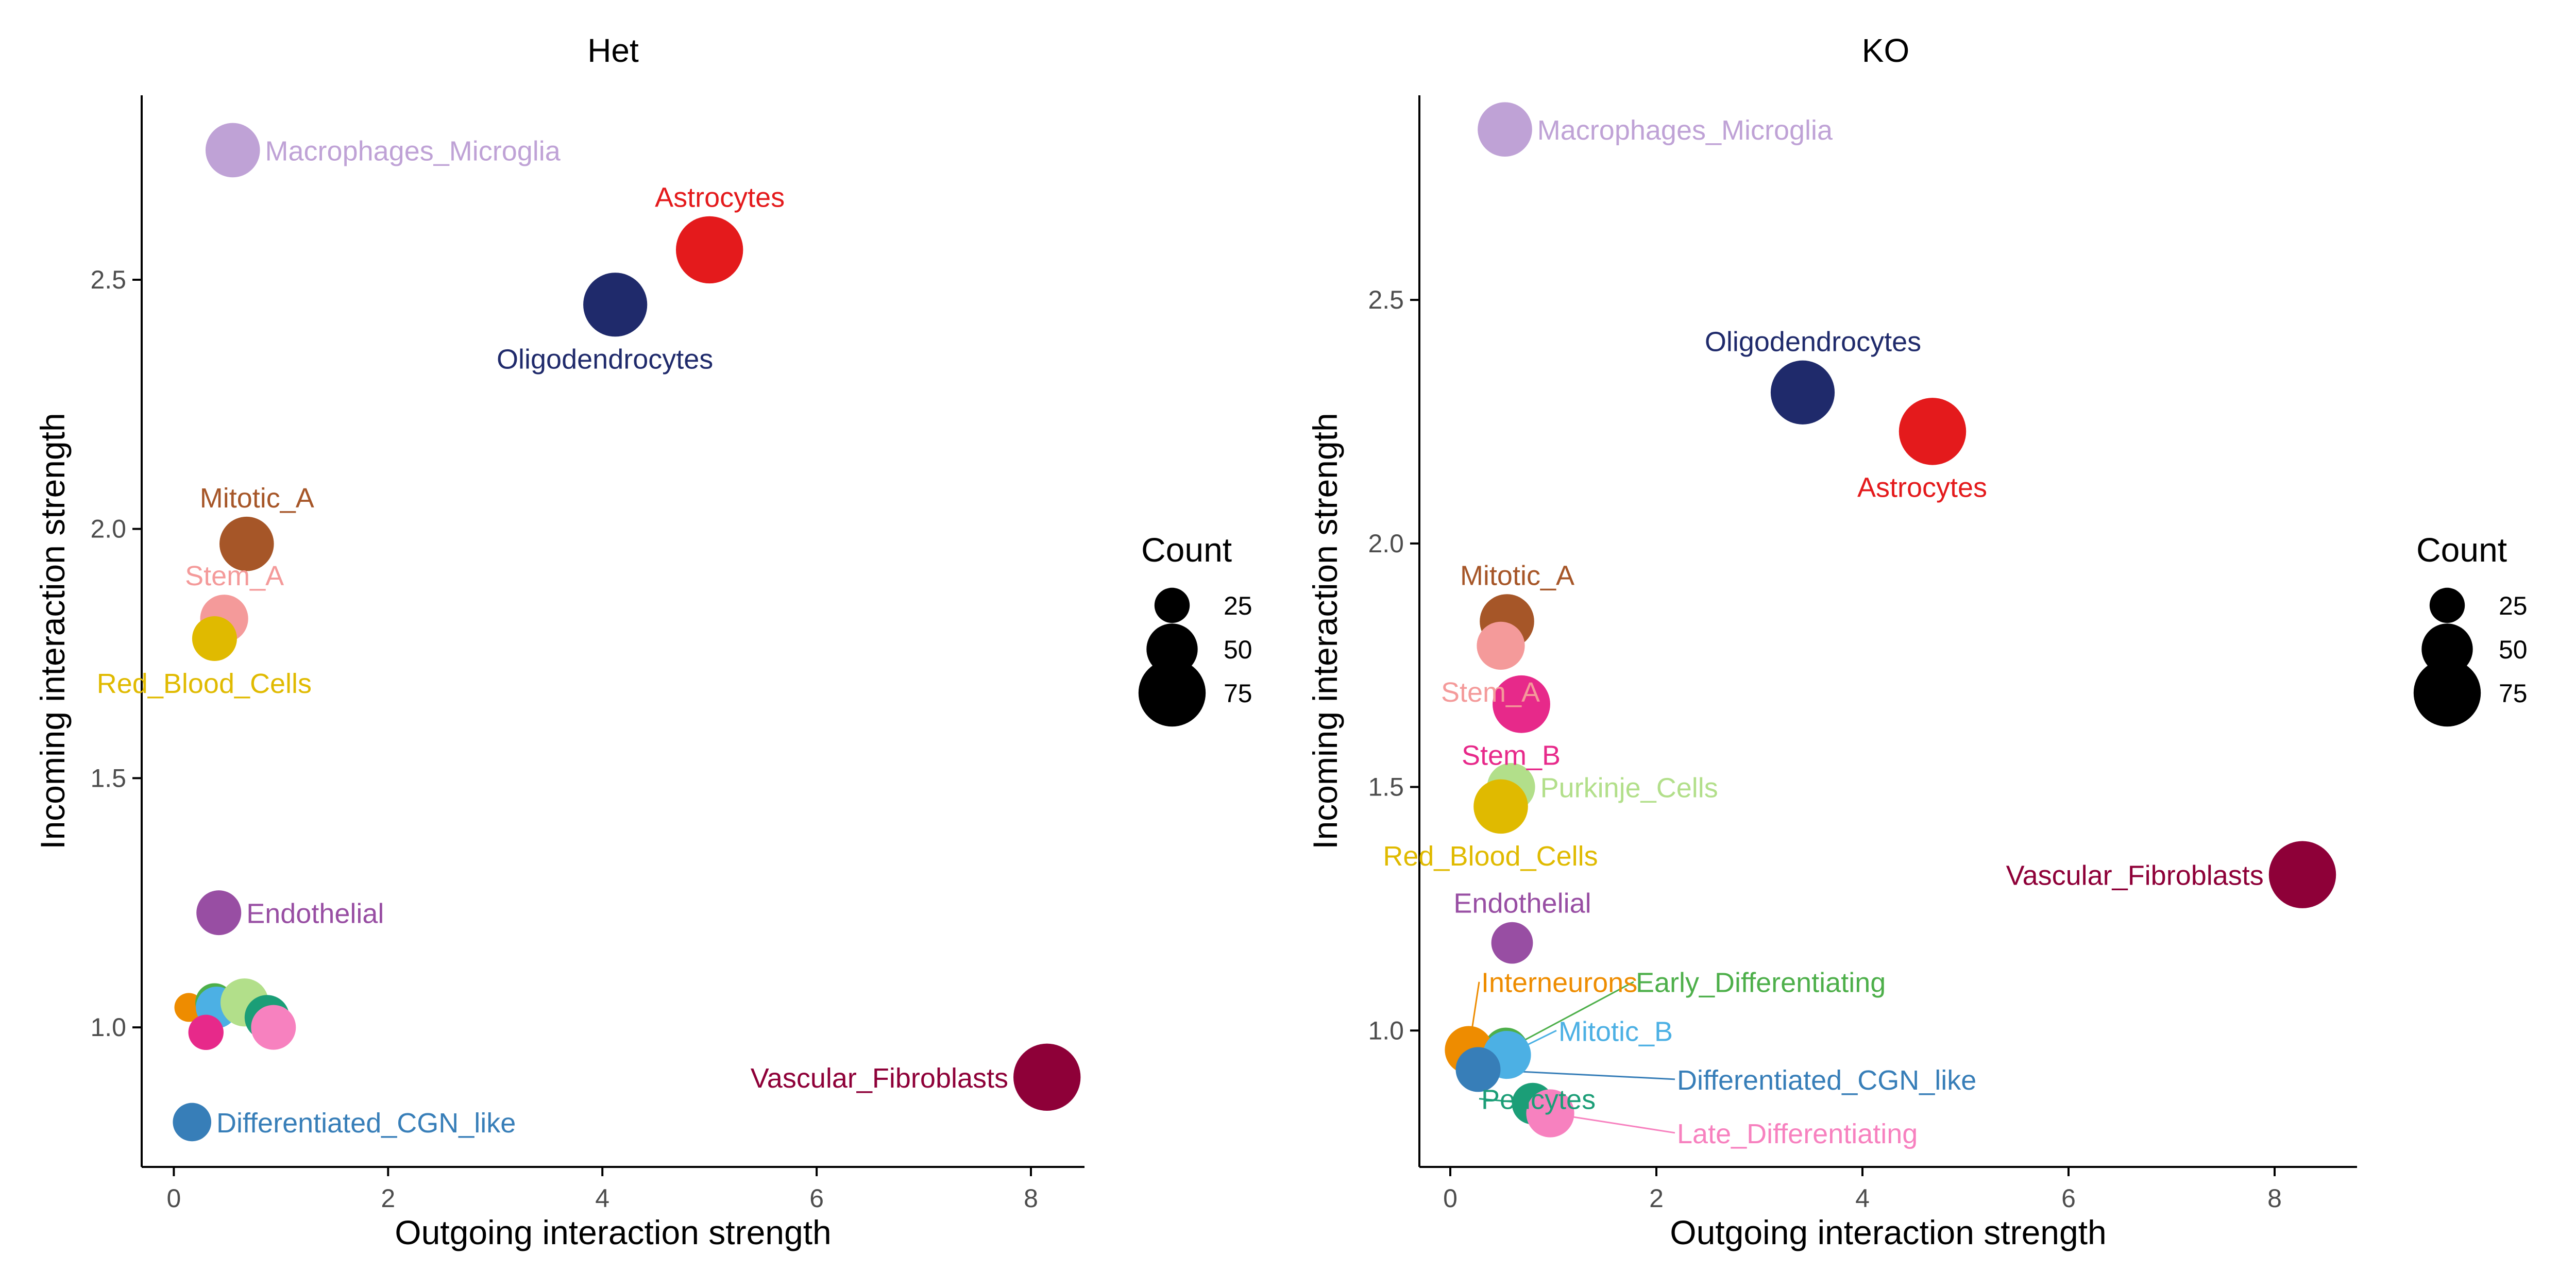  Describe the element at coordinates (1501, 645) in the screenshot. I see `point-stem-a` at that location.